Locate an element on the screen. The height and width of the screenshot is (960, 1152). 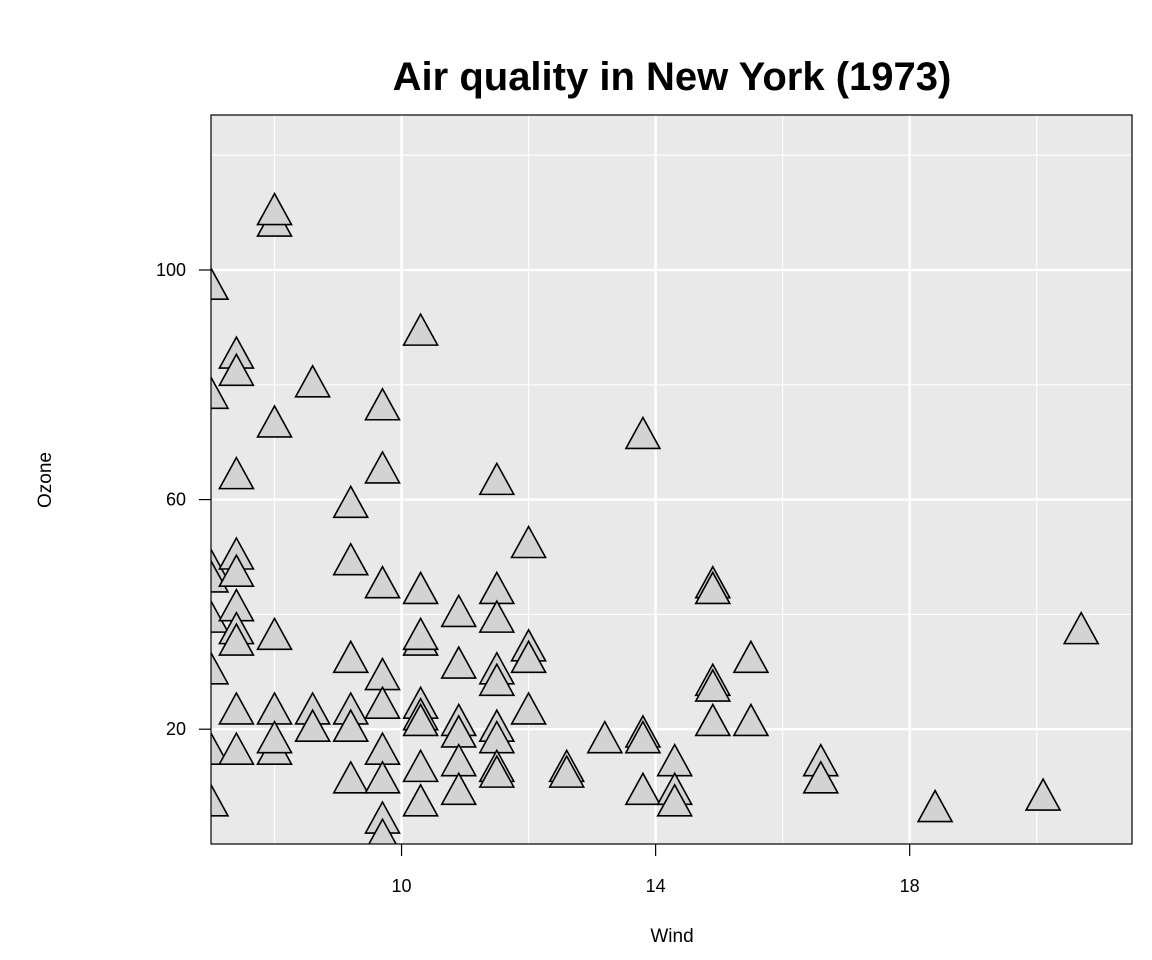
y-tick-label: 20 is located at coordinates (176, 729).